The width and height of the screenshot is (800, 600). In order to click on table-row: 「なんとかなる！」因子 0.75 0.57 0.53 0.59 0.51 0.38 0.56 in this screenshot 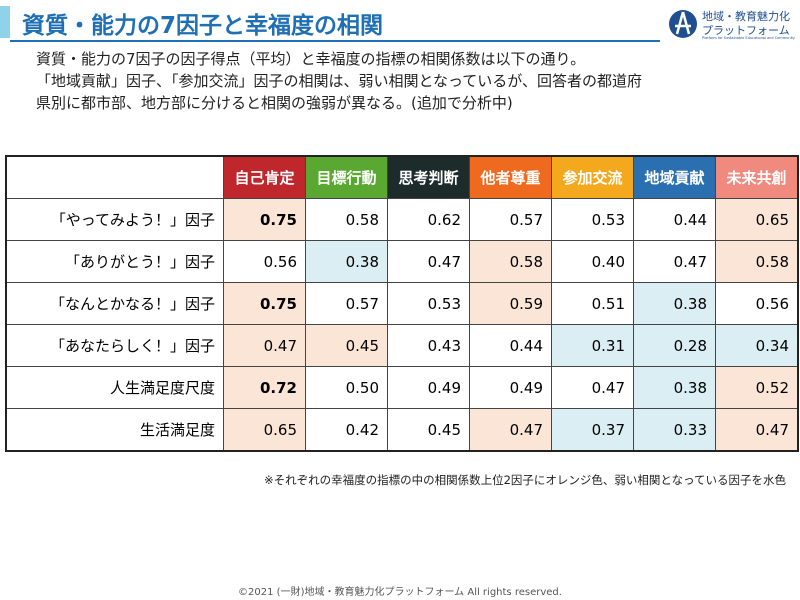, I will do `click(402, 303)`.